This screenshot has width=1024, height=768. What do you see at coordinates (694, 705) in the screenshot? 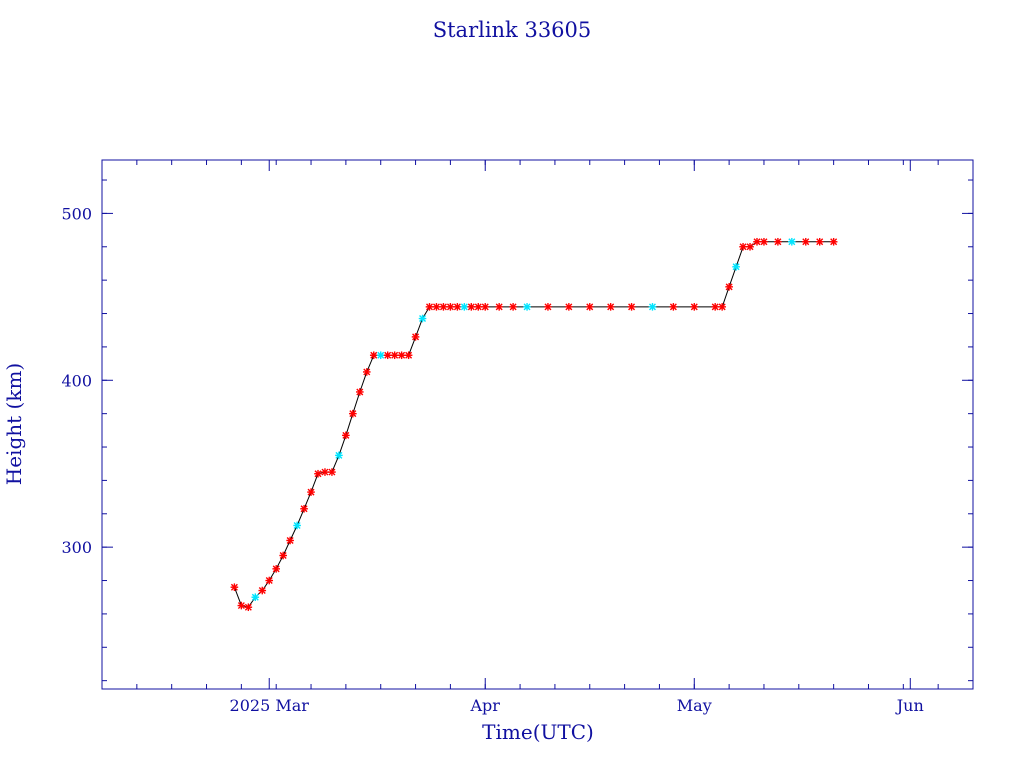
I see `x-tick-label-2: May` at bounding box center [694, 705].